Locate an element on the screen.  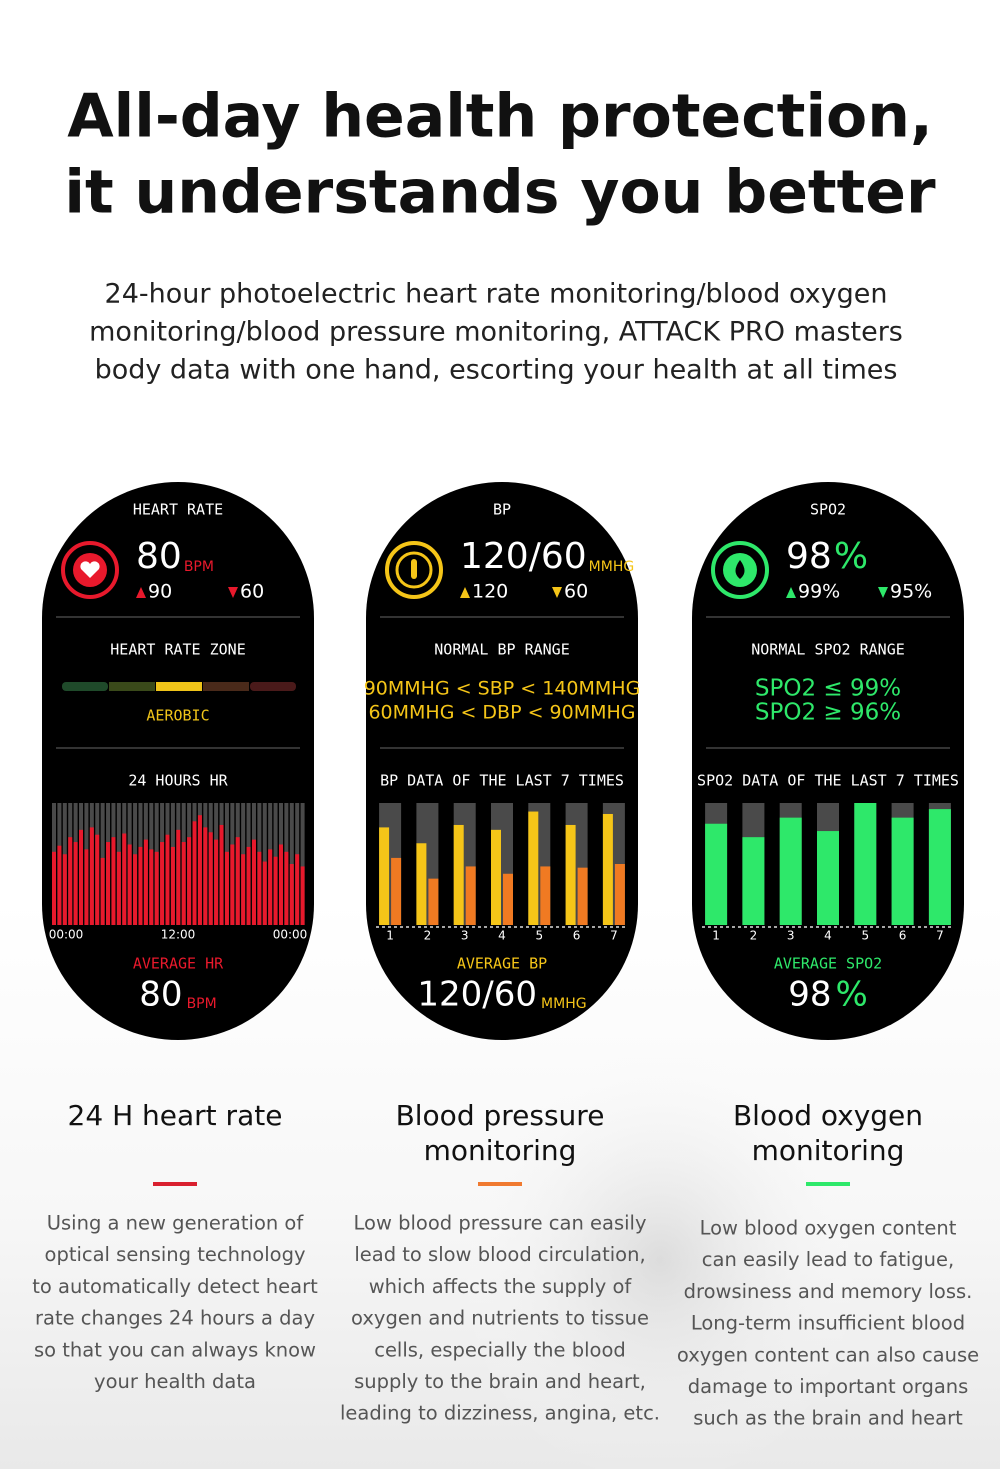
chart-title: SPO2 DATA OF THE LAST 7 TIMES is located at coordinates (828, 781).